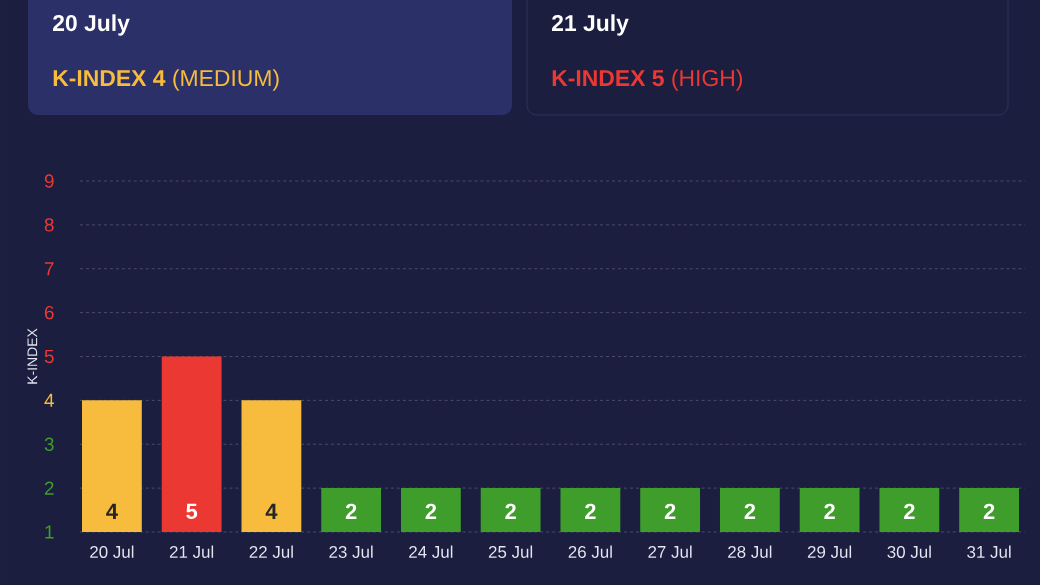  Describe the element at coordinates (91, 25) in the screenshot. I see `text: 20 July` at that location.